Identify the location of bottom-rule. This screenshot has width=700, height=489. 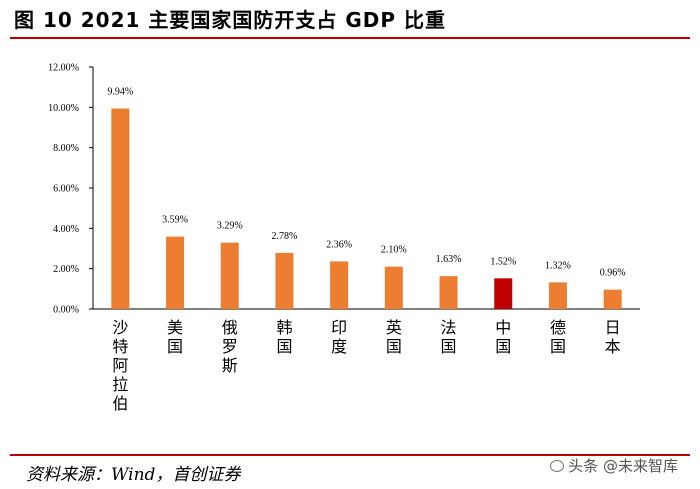
(350, 455).